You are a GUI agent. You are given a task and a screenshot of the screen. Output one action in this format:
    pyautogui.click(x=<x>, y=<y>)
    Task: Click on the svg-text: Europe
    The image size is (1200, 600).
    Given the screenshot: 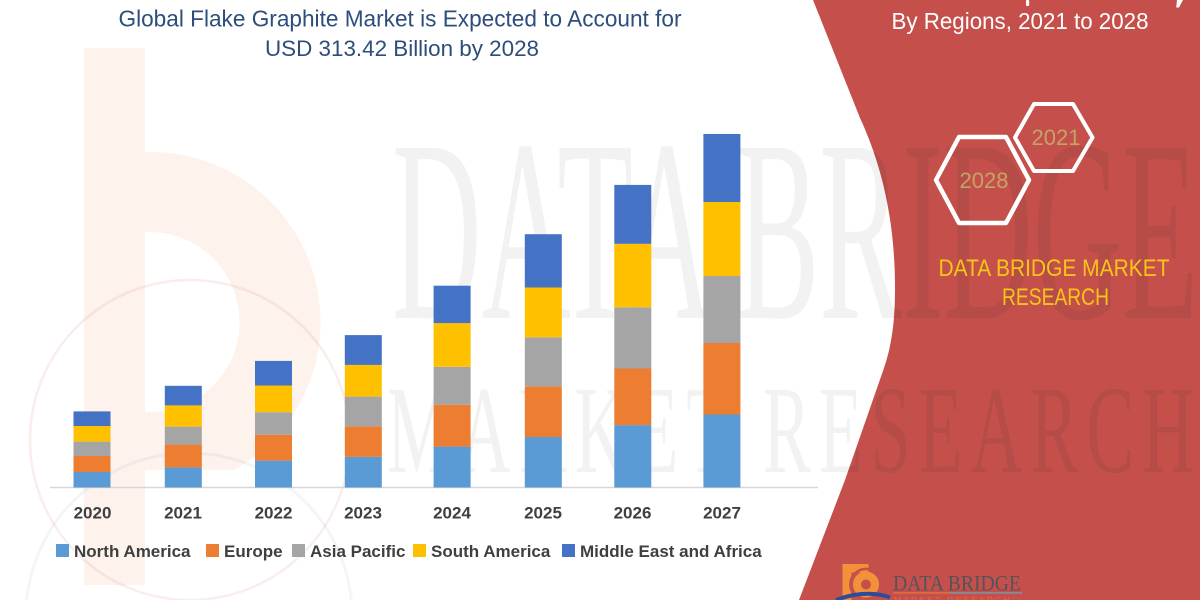 What is the action you would take?
    pyautogui.click(x=253, y=551)
    